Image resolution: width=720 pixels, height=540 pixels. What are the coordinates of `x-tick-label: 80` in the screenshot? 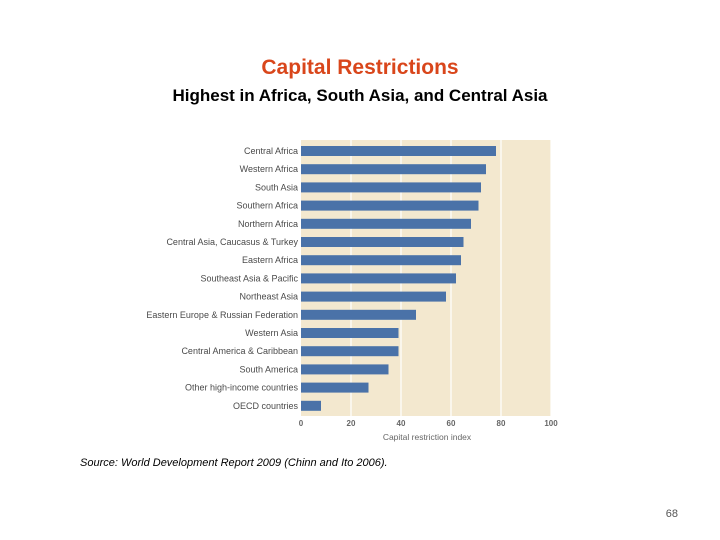 It's located at (501, 423).